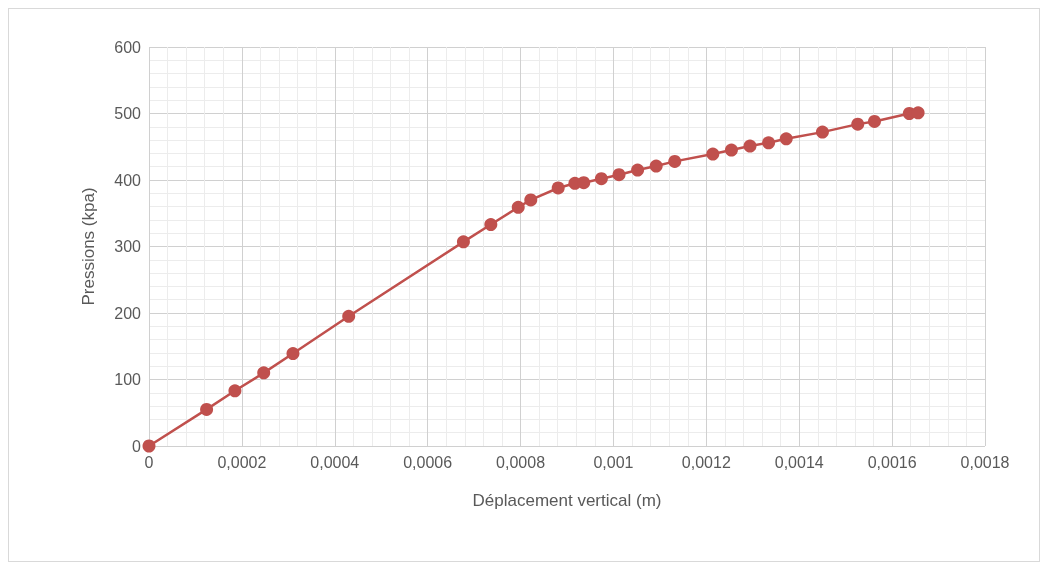 The height and width of the screenshot is (570, 1048). What do you see at coordinates (128, 379) in the screenshot?
I see `y-tick-label: 100` at bounding box center [128, 379].